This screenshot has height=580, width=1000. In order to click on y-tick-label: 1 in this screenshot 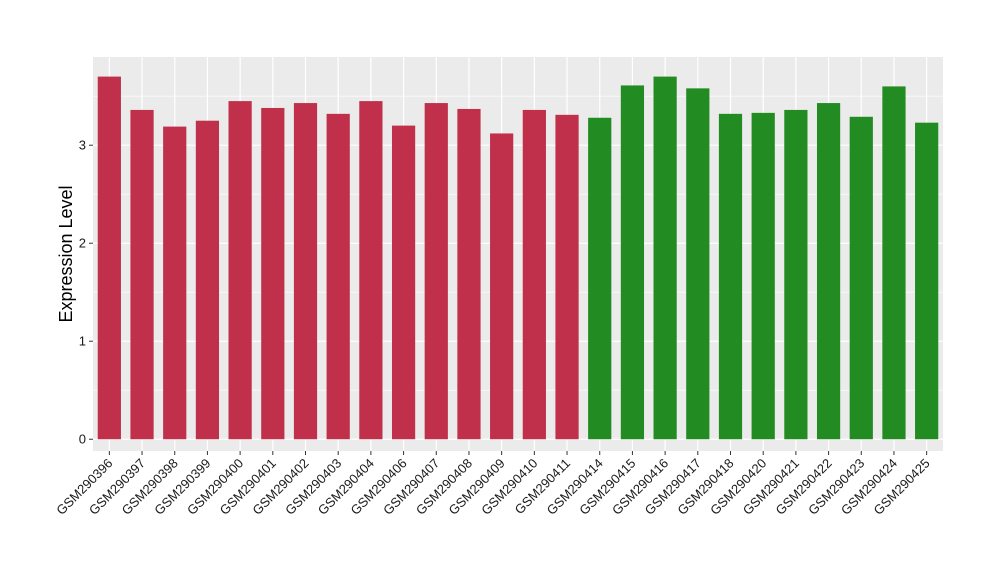, I will do `click(82, 341)`.